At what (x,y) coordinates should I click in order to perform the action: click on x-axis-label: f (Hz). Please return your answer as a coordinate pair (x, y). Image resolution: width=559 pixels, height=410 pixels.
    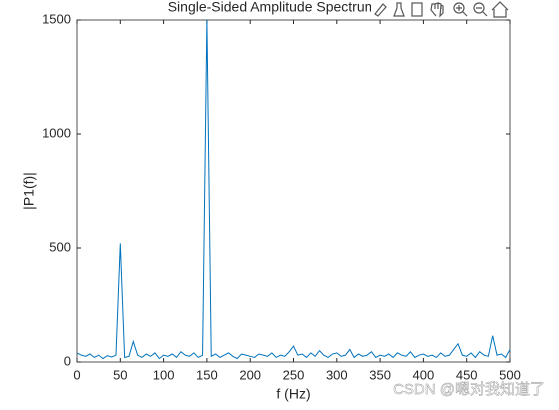
    Looking at the image, I should click on (293, 394).